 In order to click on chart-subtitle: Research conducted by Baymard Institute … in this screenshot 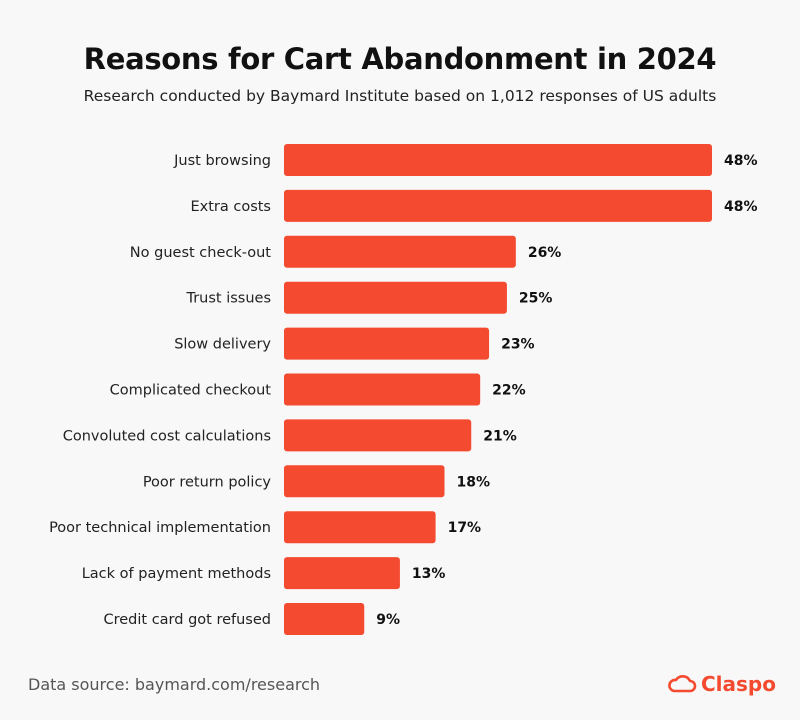, I will do `click(400, 96)`.